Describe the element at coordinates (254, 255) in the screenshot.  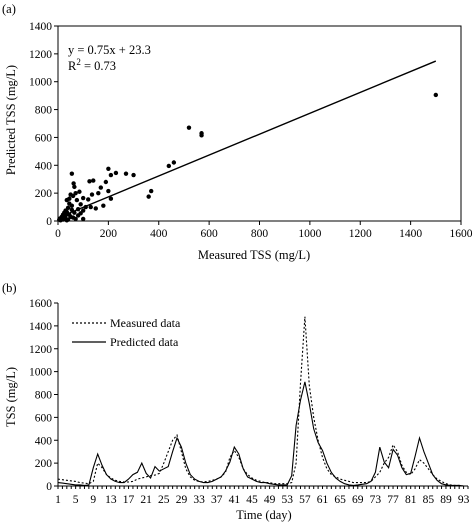
I see `panel-a-xlabel: Measured TSS (mg/L)` at that location.